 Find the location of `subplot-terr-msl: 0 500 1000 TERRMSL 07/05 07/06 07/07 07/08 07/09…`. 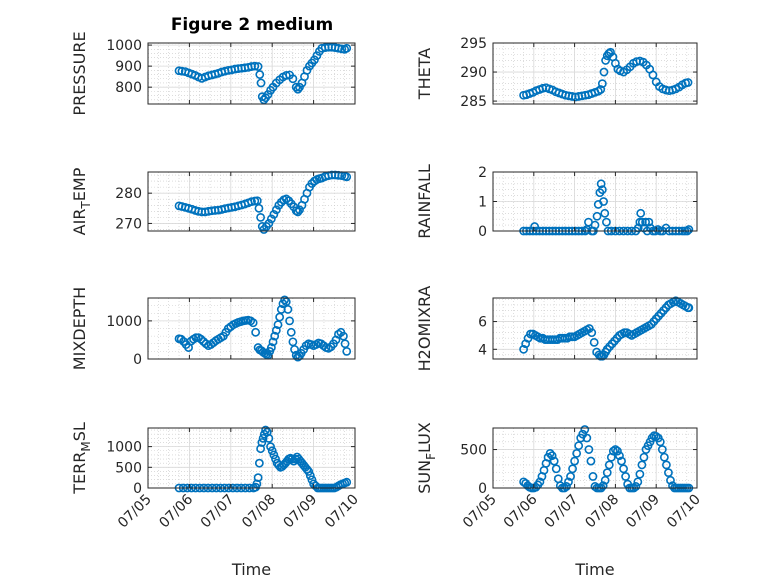

subplot-terr-msl: 0 500 1000 TERRMSL 07/05 07/06 07/07 07/08 07/09… is located at coordinates (216, 500).